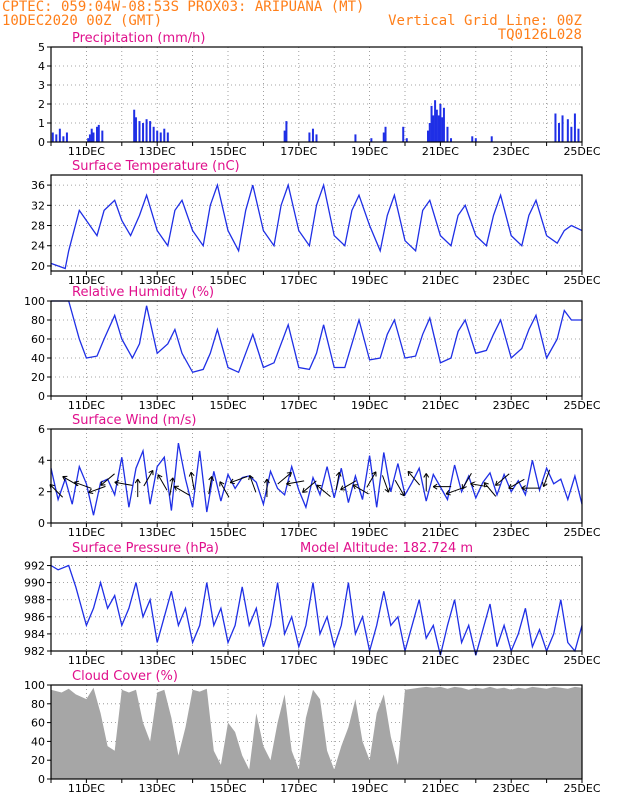 The image size is (618, 800). I want to click on y-tick-label: 60, so click(38, 723).